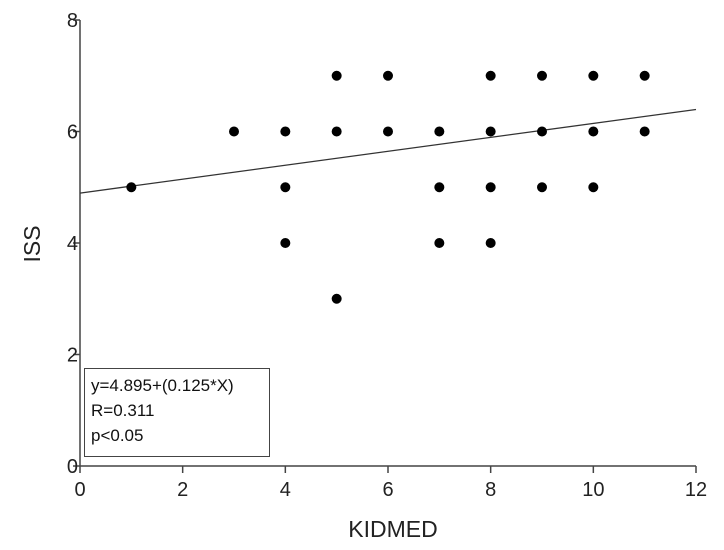 This screenshot has height=550, width=724. What do you see at coordinates (177, 412) in the screenshot?
I see `regression-stats-box: y=4.895+(0.125*X) R=0.311 p<0.05` at bounding box center [177, 412].